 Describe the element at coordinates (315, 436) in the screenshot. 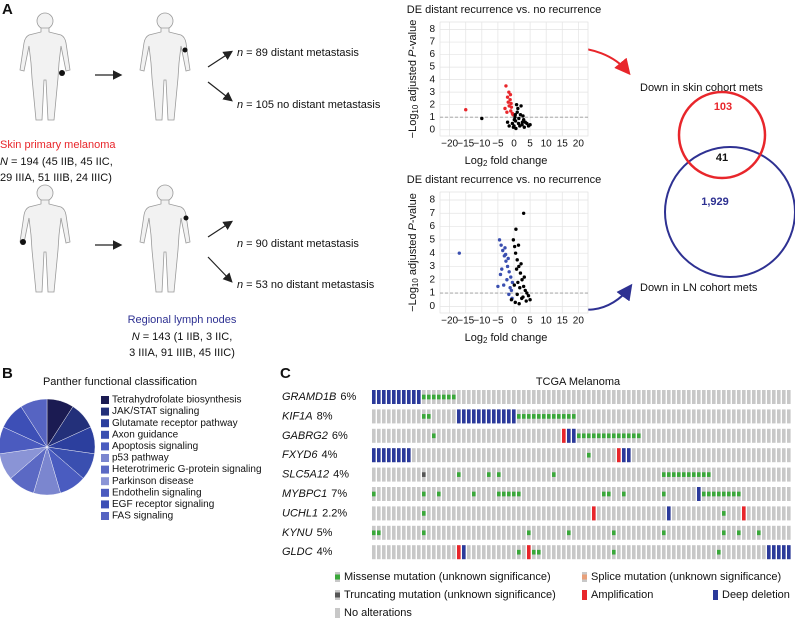

I see `gene-label: GABRG2 6%` at that location.